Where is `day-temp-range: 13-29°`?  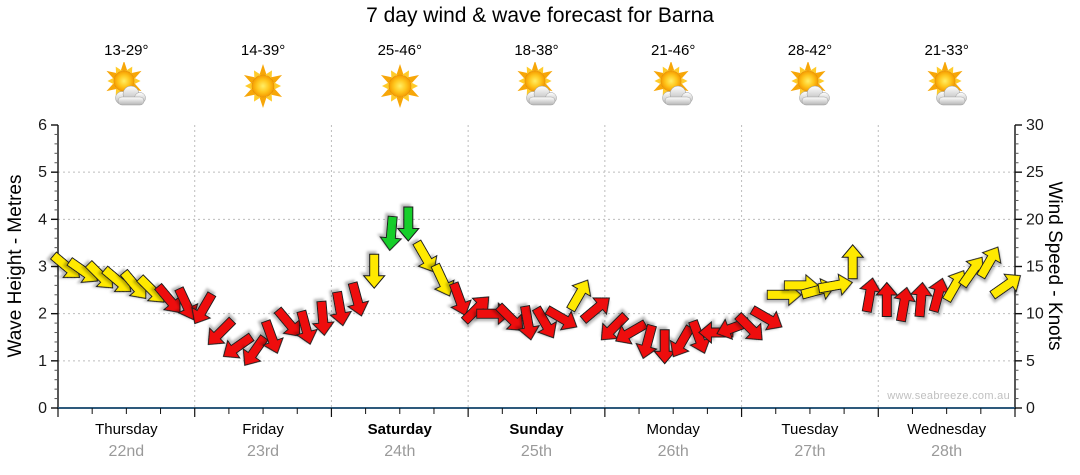 day-temp-range: 13-29° is located at coordinates (126, 50).